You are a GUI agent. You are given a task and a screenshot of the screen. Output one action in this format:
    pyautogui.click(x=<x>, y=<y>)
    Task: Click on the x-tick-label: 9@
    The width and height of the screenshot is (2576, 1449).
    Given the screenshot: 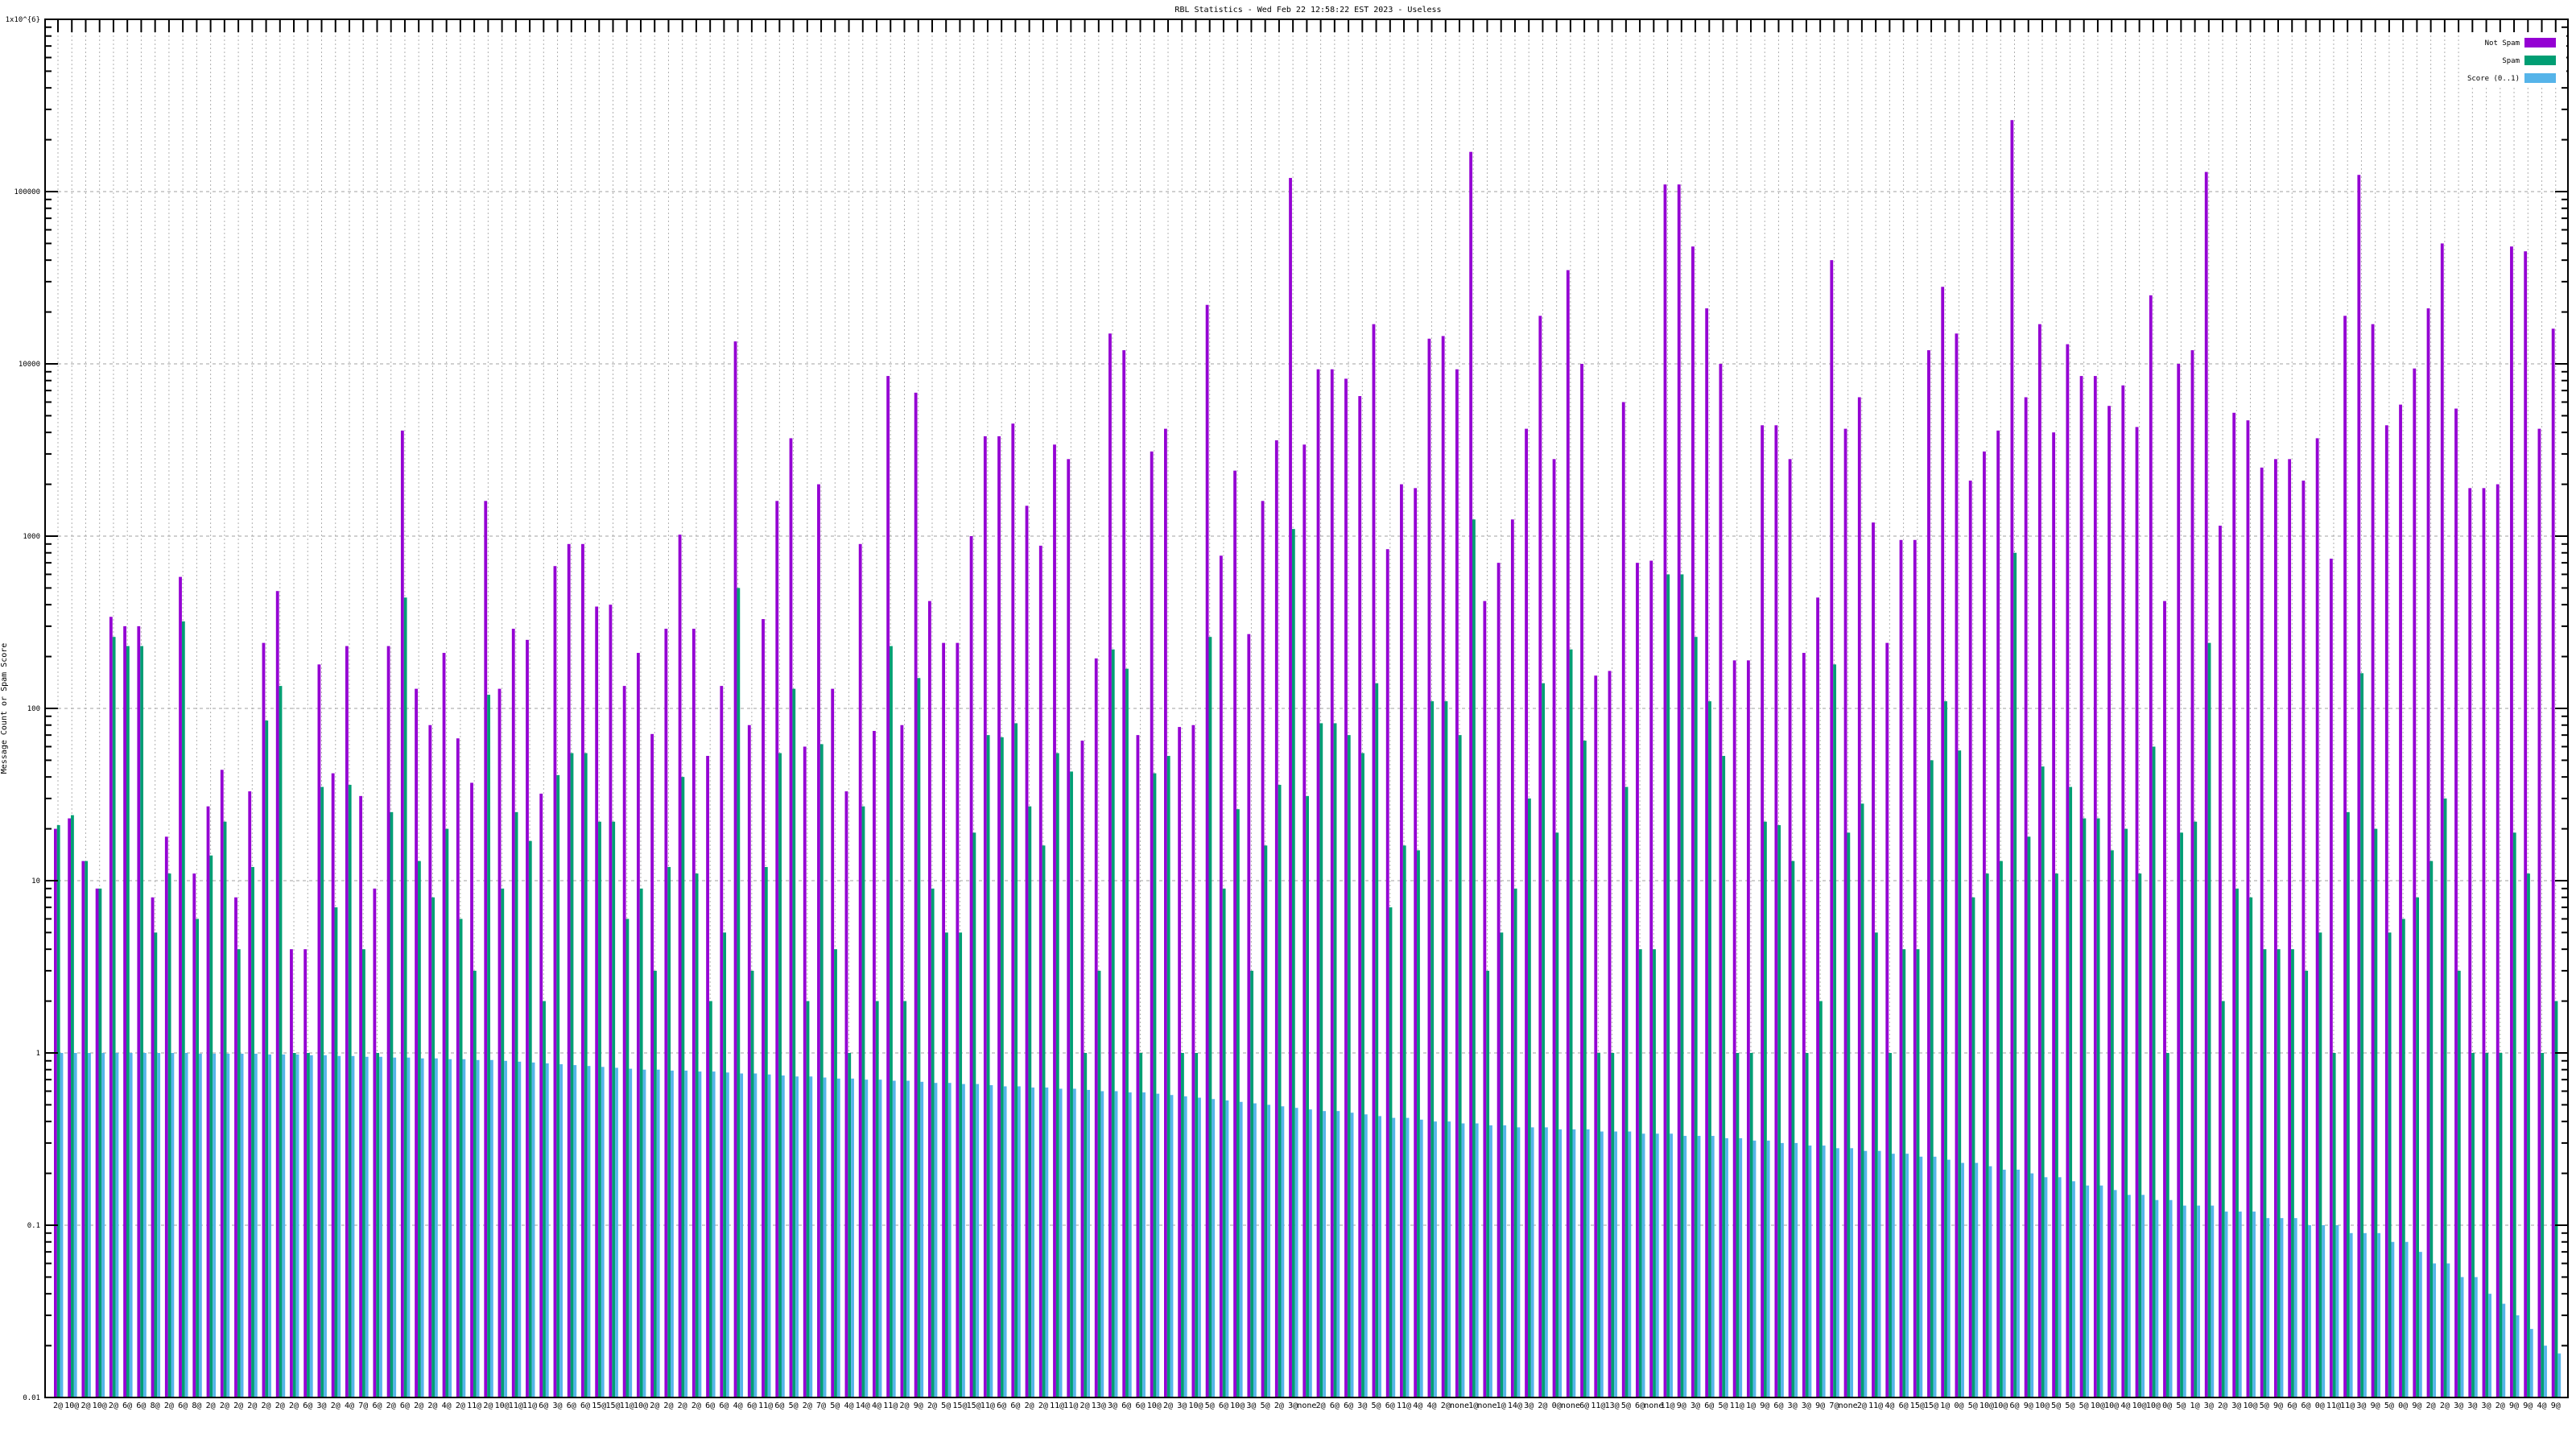 What is the action you would take?
    pyautogui.click(x=2528, y=1406)
    